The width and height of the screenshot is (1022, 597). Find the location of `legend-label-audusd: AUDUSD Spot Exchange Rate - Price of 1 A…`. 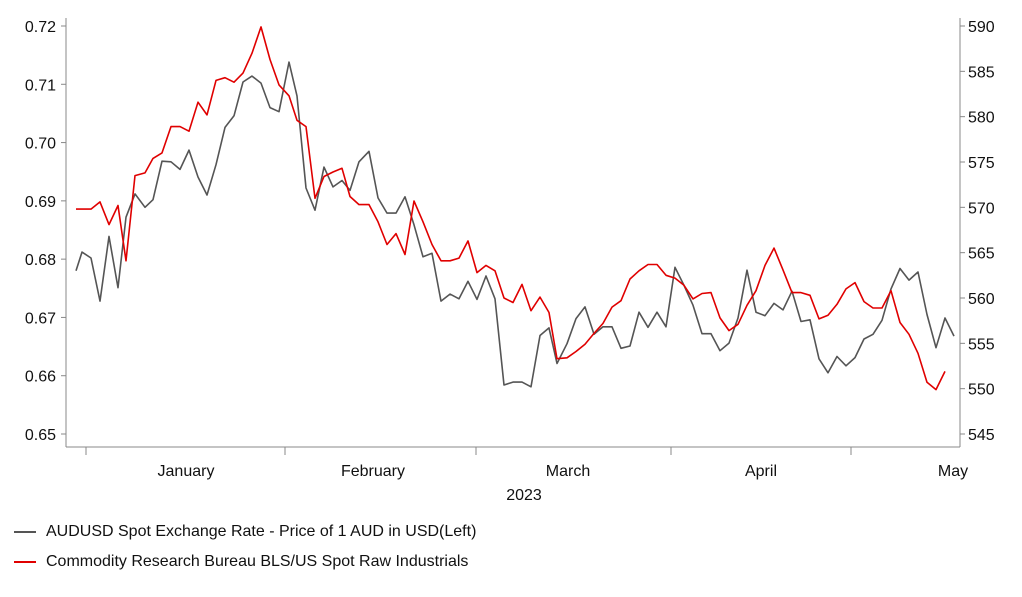

legend-label-audusd: AUDUSD Spot Exchange Rate - Price of 1 A… is located at coordinates (261, 531).